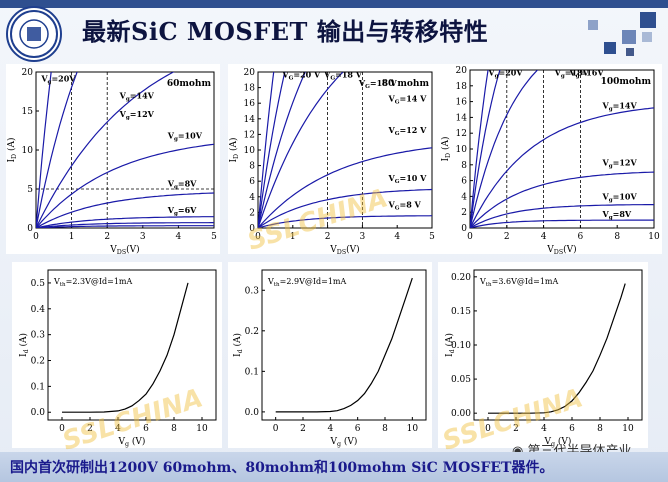  What do you see at coordinates (252, 372) in the screenshot?
I see `y-tick-label: 0.1` at bounding box center [252, 372].